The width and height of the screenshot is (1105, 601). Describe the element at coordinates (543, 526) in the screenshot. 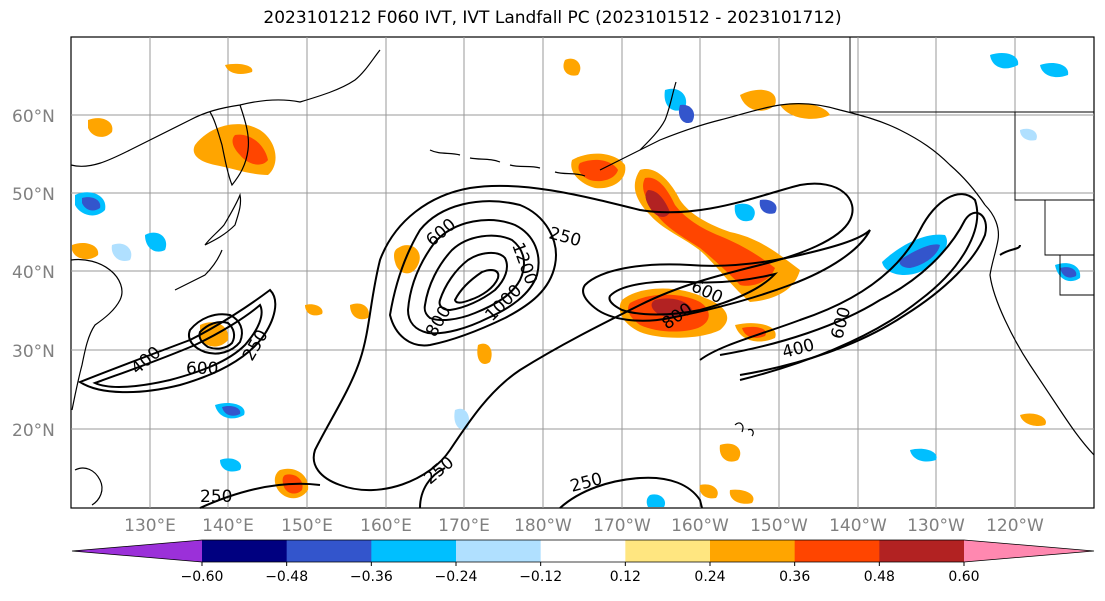

I see `lon-label: 180°W` at that location.